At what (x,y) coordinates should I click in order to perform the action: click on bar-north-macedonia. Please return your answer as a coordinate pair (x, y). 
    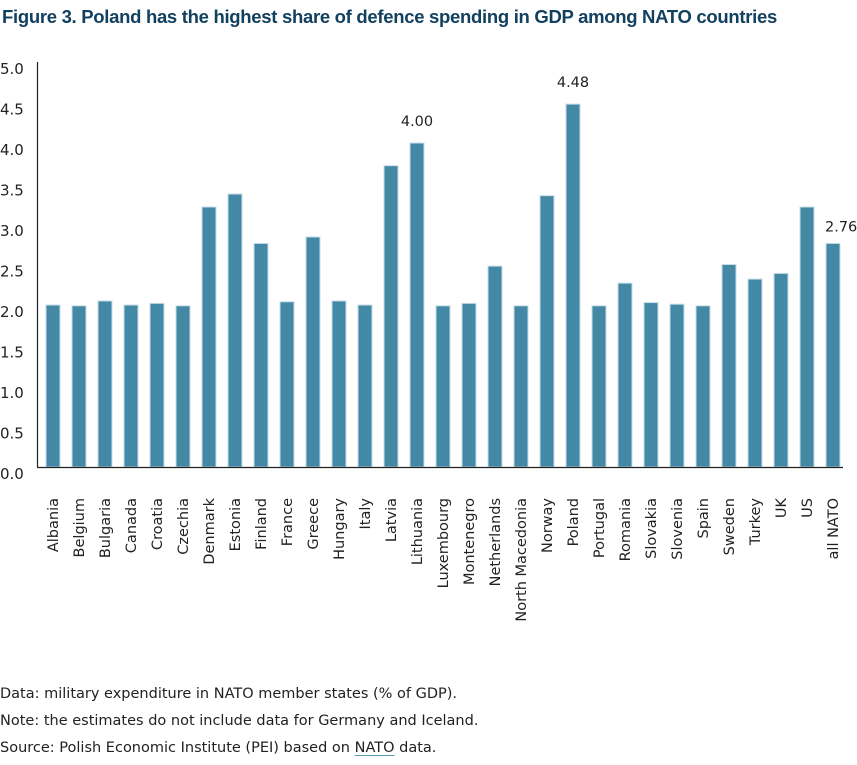
    Looking at the image, I should click on (521, 386).